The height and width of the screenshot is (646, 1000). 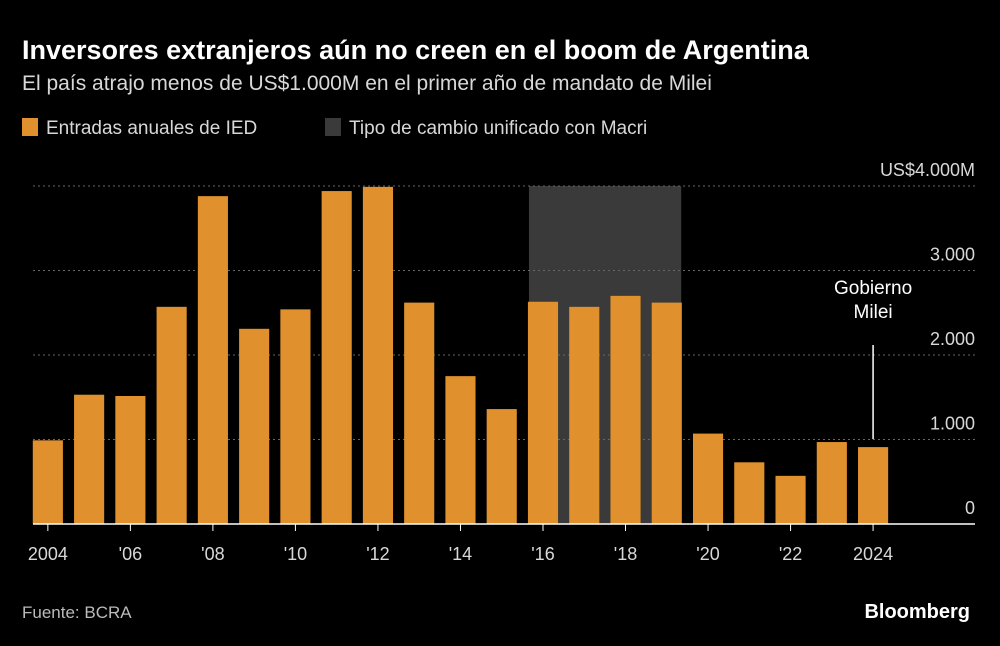 What do you see at coordinates (952, 424) in the screenshot?
I see `y-tick-label: 1.000` at bounding box center [952, 424].